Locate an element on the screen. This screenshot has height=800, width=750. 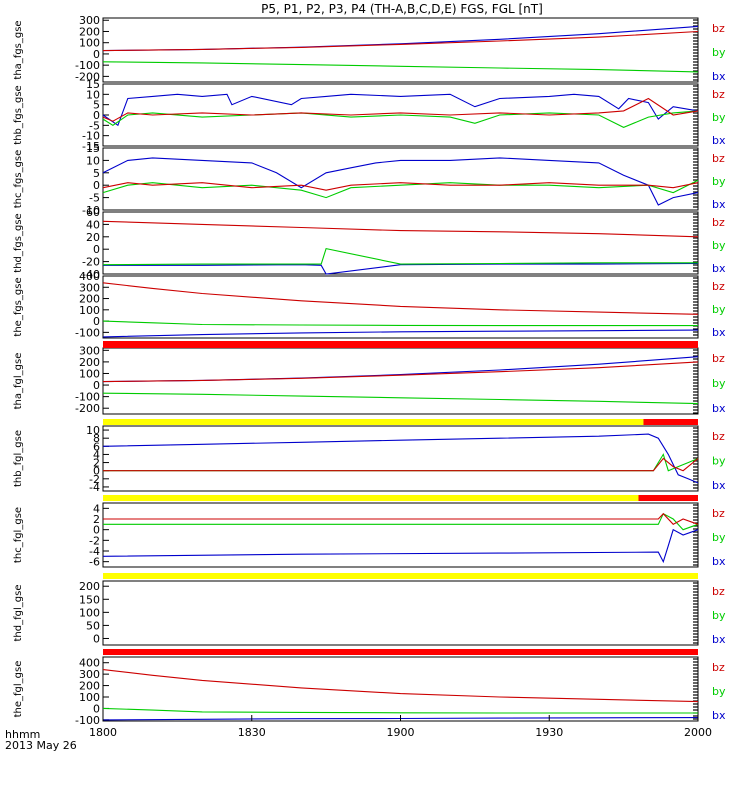
y-tick-label: 60 is located at coordinates (93, 212).